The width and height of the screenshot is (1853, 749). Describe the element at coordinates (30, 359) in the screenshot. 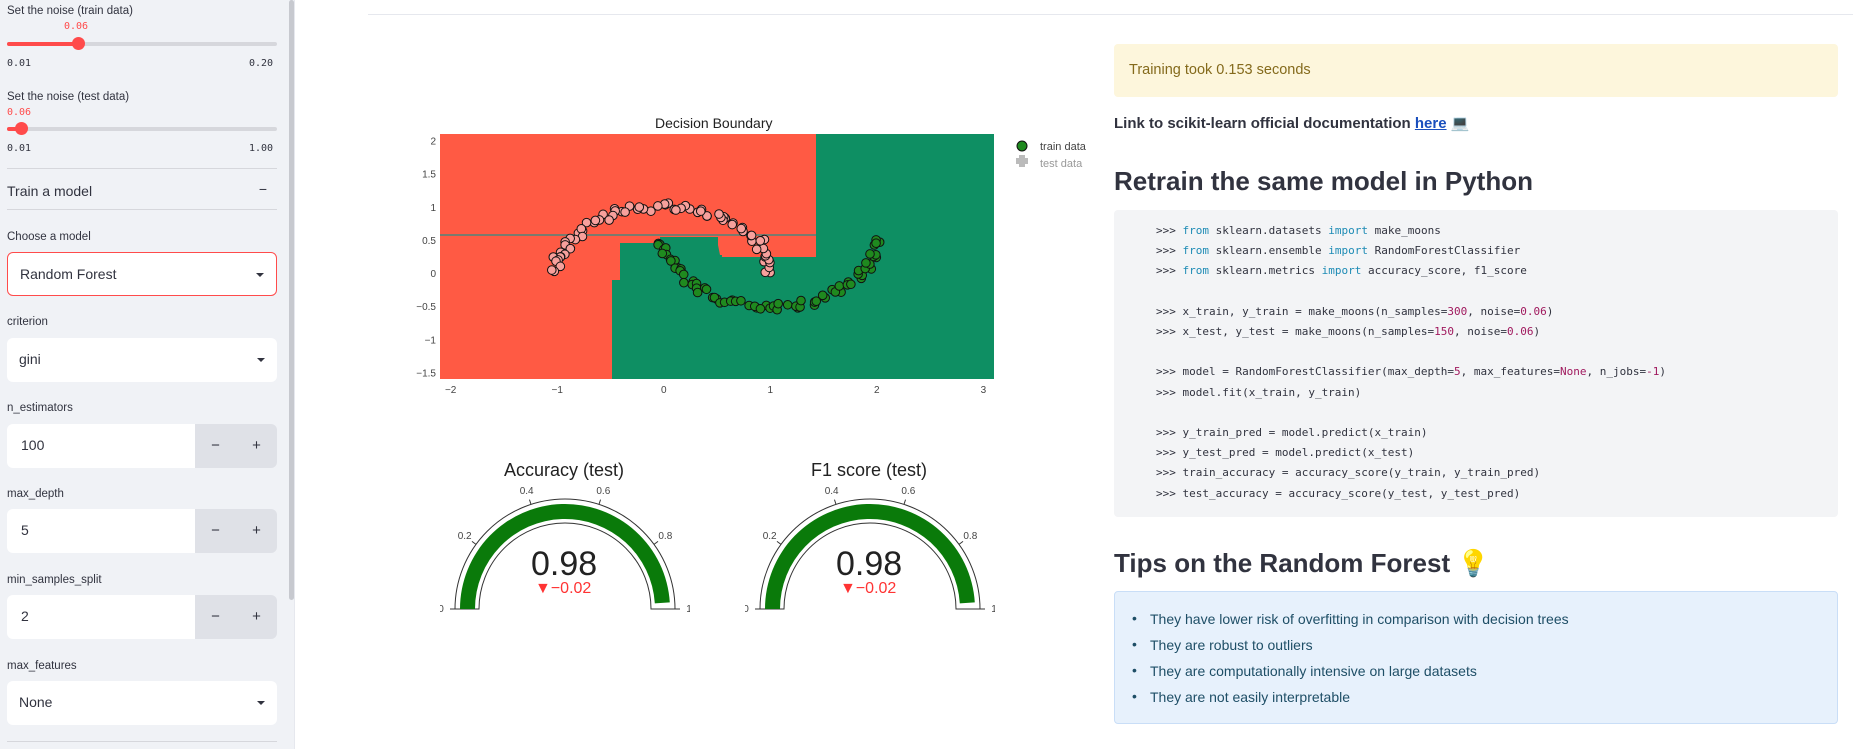

I see `criterion-value: gini` at that location.